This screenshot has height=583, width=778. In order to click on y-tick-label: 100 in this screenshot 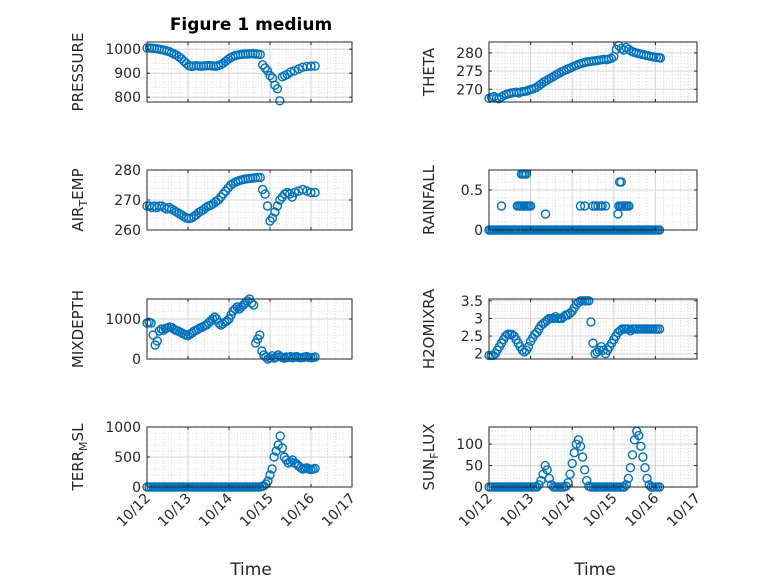, I will do `click(469, 445)`.